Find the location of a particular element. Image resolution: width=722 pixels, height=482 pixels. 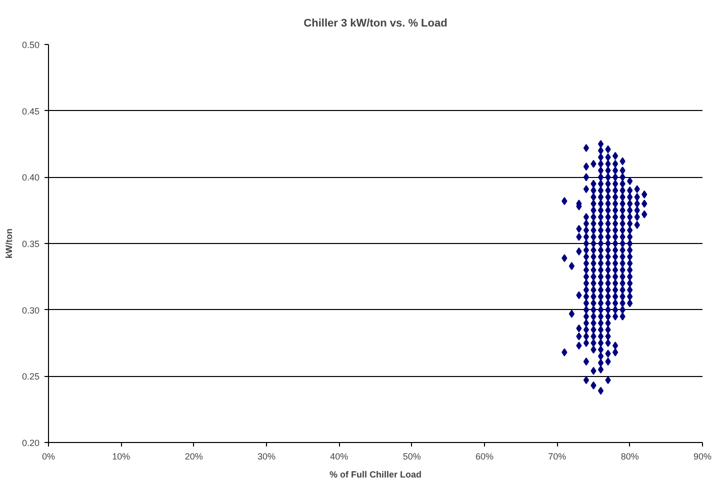

x-tick-label: 40% is located at coordinates (339, 457).